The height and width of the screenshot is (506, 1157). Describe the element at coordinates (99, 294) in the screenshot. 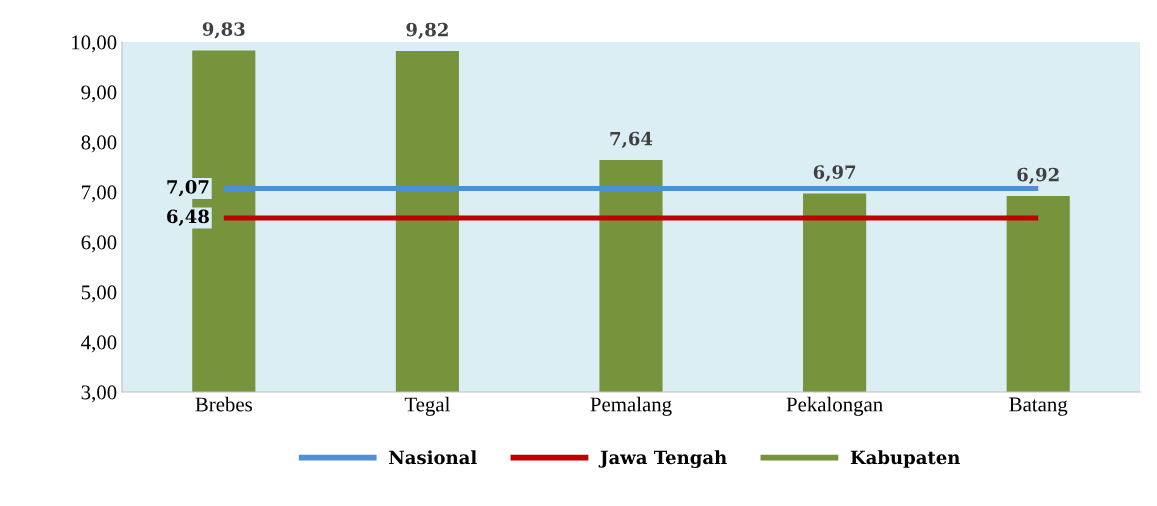

I see `y-tick-label: 5,00` at that location.